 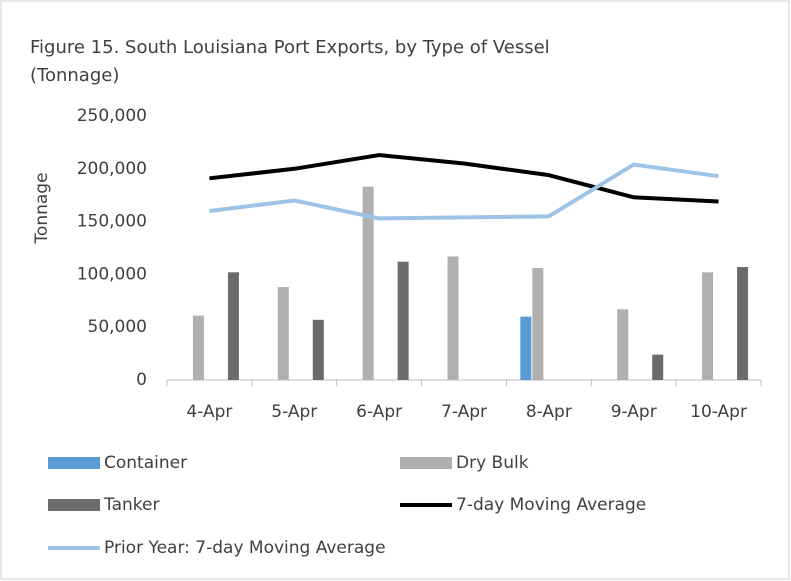 I want to click on x-tick-label: 10-Apr, so click(x=718, y=412).